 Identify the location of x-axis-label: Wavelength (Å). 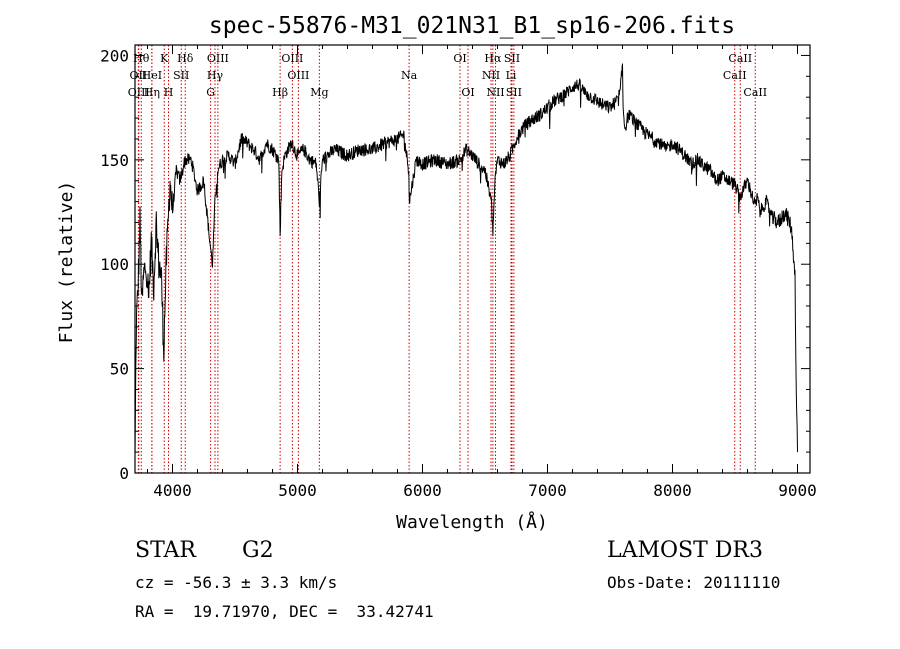
(472, 522).